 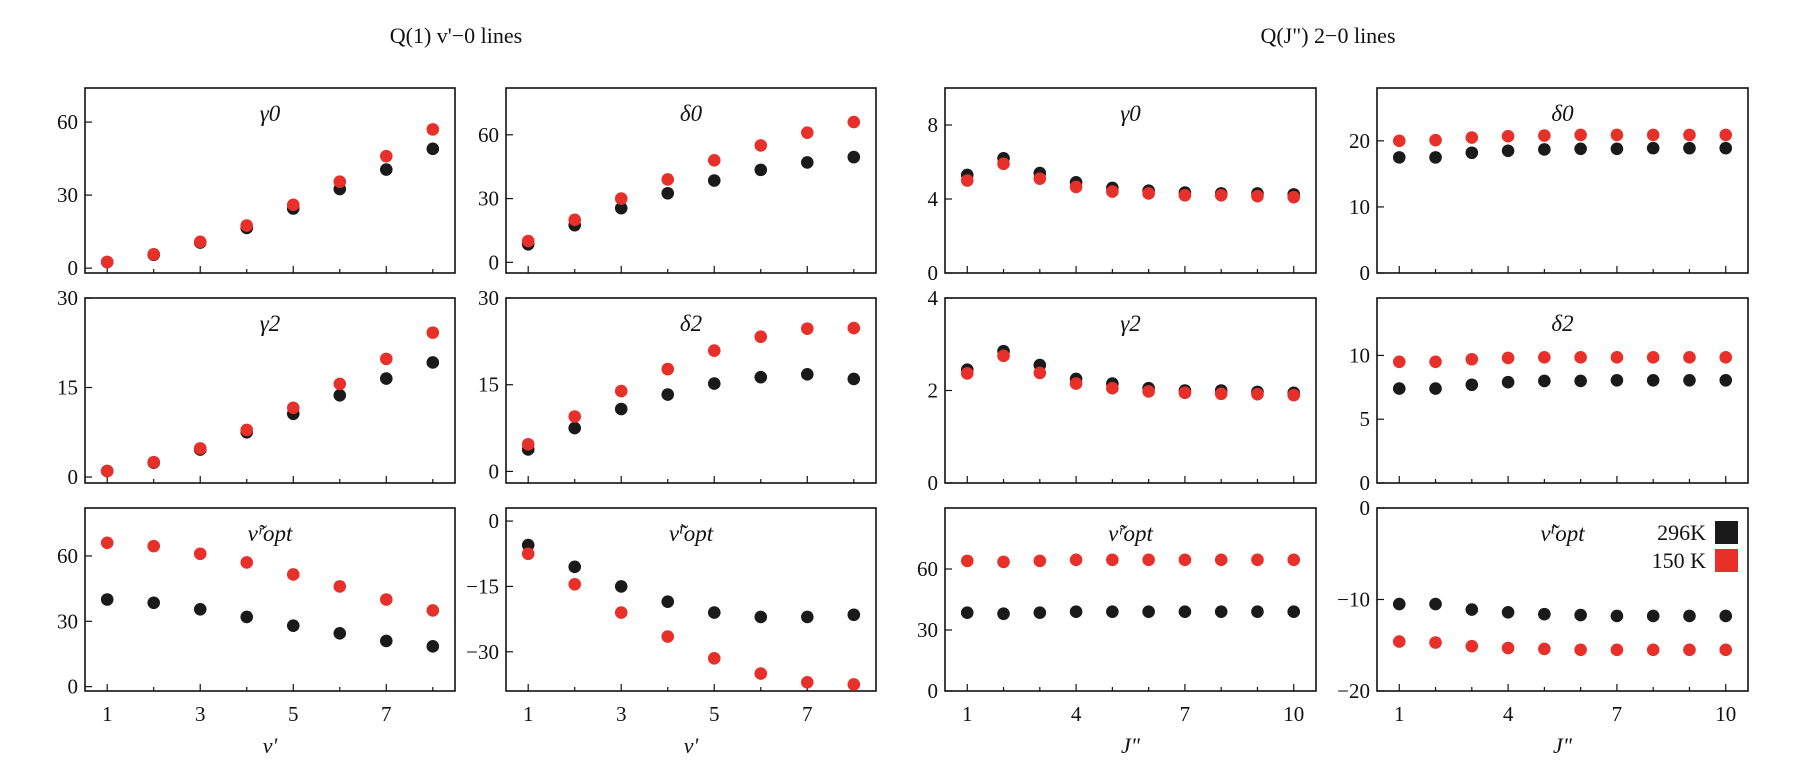 What do you see at coordinates (691, 323) in the screenshot?
I see `panel-title: δ2` at bounding box center [691, 323].